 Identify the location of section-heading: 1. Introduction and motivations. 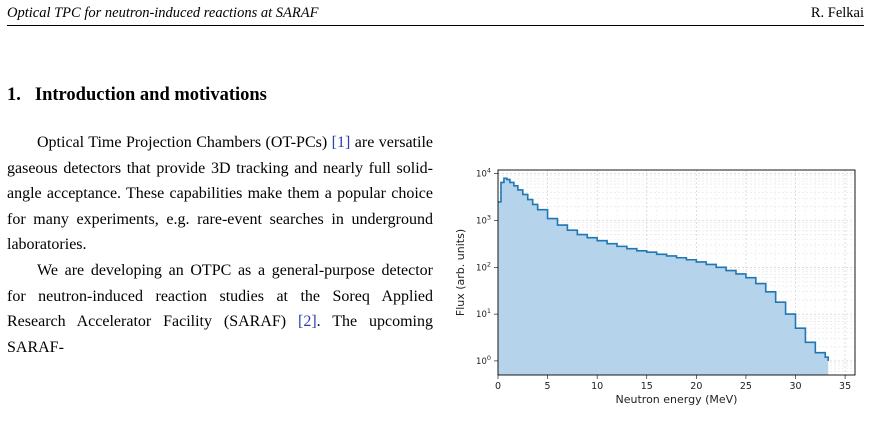
(137, 95).